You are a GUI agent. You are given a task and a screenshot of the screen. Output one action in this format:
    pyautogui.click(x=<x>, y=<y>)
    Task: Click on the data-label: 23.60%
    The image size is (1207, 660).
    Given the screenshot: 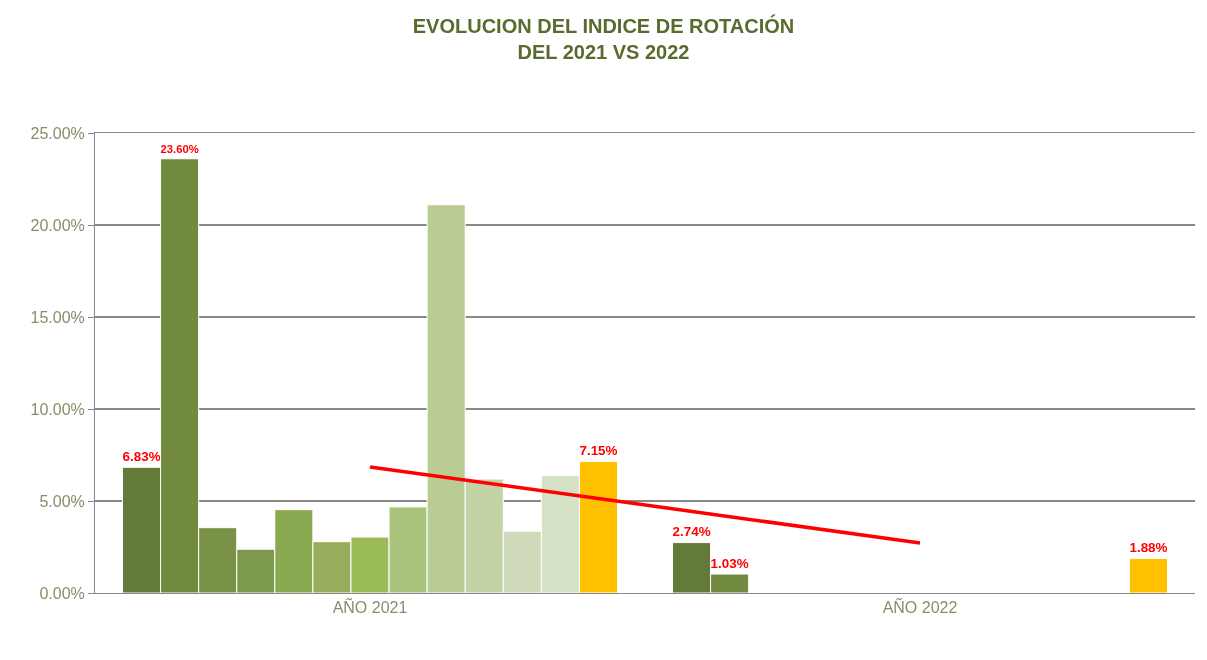 What is the action you would take?
    pyautogui.click(x=179, y=149)
    